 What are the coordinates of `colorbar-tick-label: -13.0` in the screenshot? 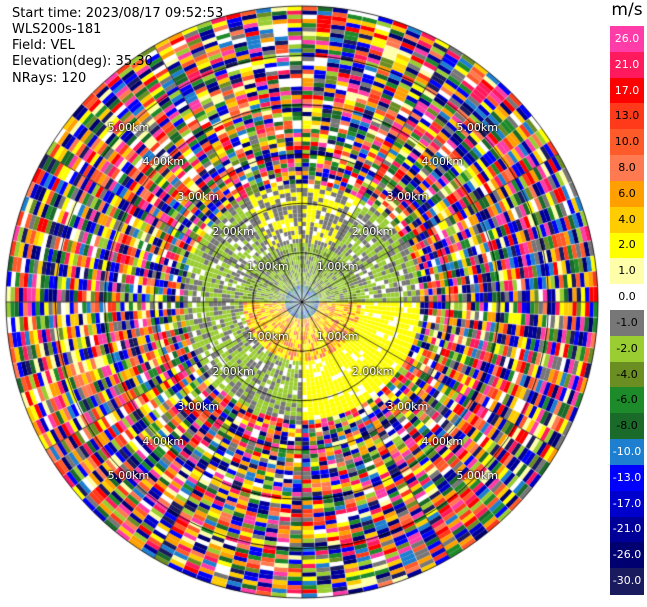 It's located at (627, 477).